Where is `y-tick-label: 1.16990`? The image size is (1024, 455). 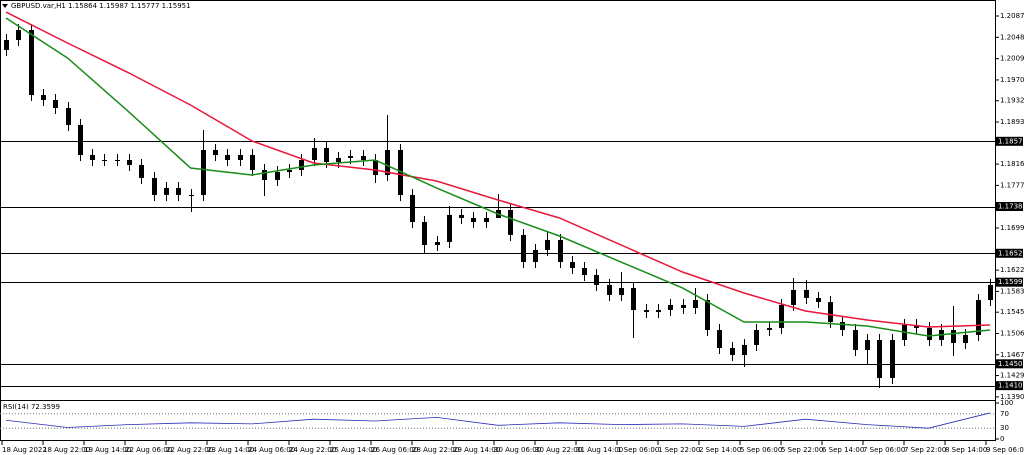 y-tick-label: 1.16990 is located at coordinates (1012, 228).